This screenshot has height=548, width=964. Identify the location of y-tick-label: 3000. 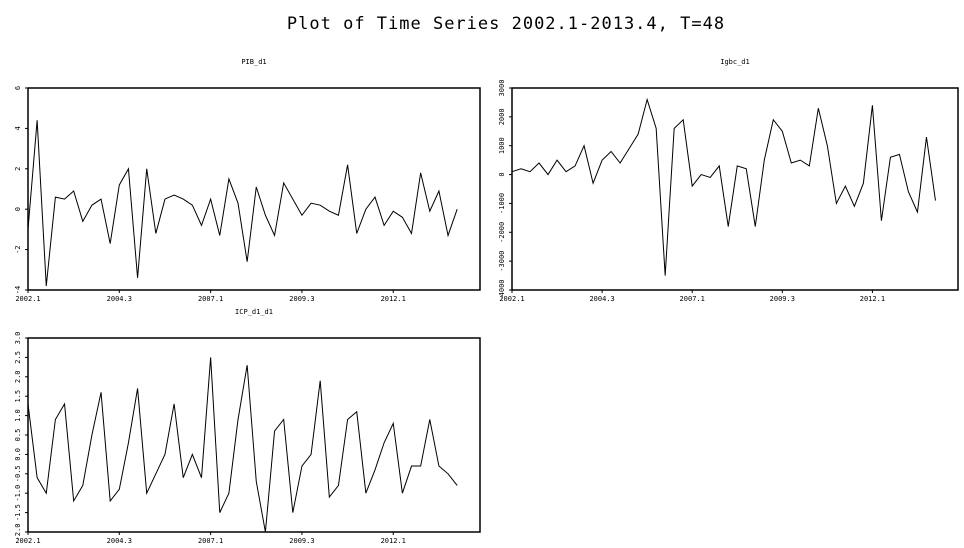
(502, 88).